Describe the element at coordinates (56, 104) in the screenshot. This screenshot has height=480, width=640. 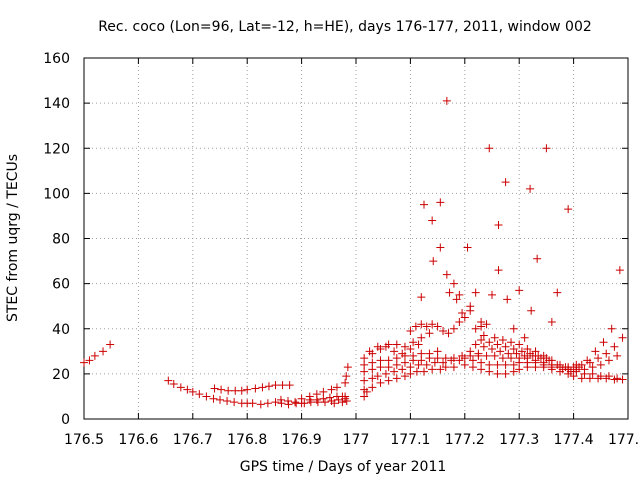
I see `y-tick-label: 140` at that location.